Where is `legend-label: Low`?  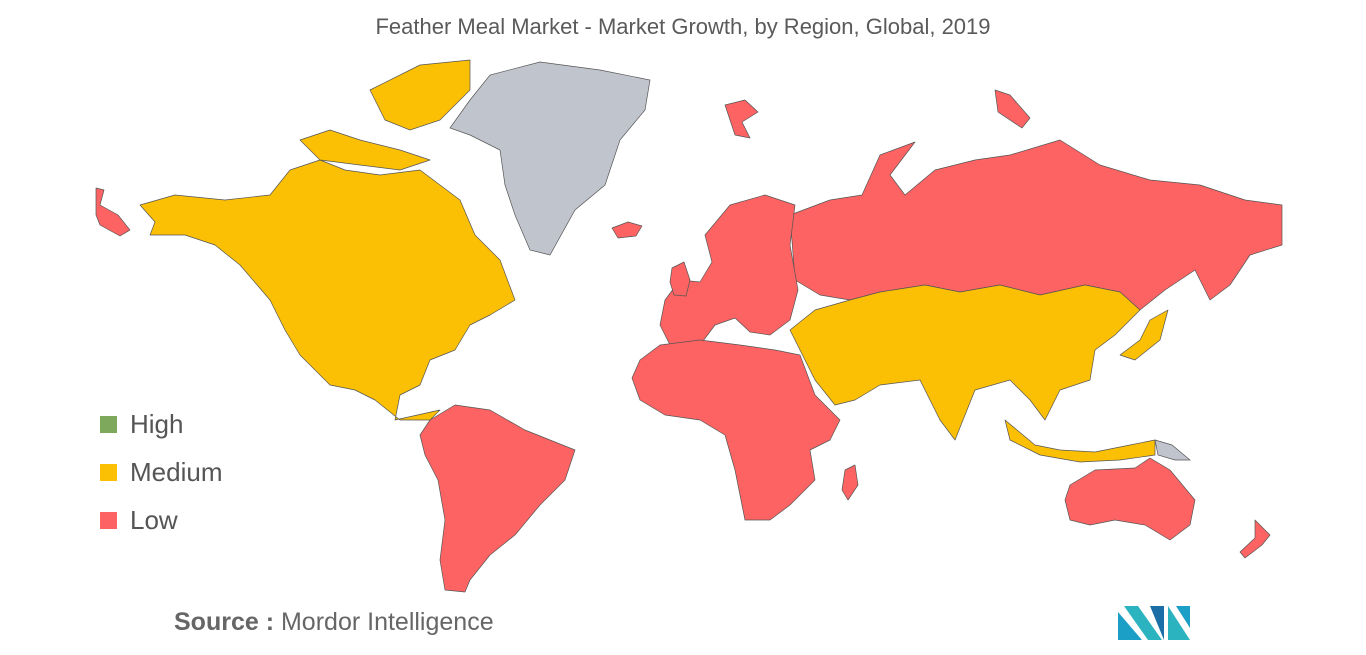
legend-label: Low is located at coordinates (154, 520).